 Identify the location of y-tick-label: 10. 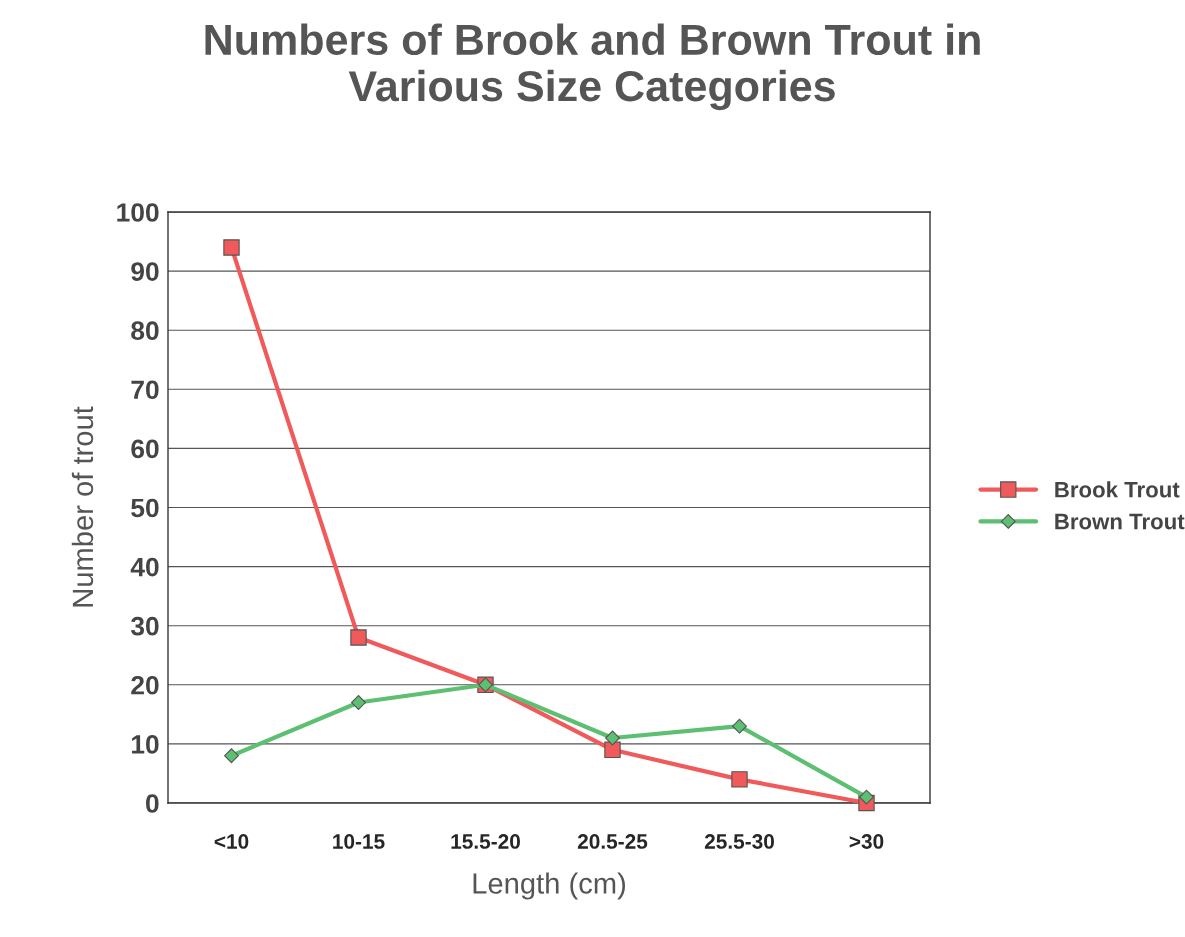
(145, 744).